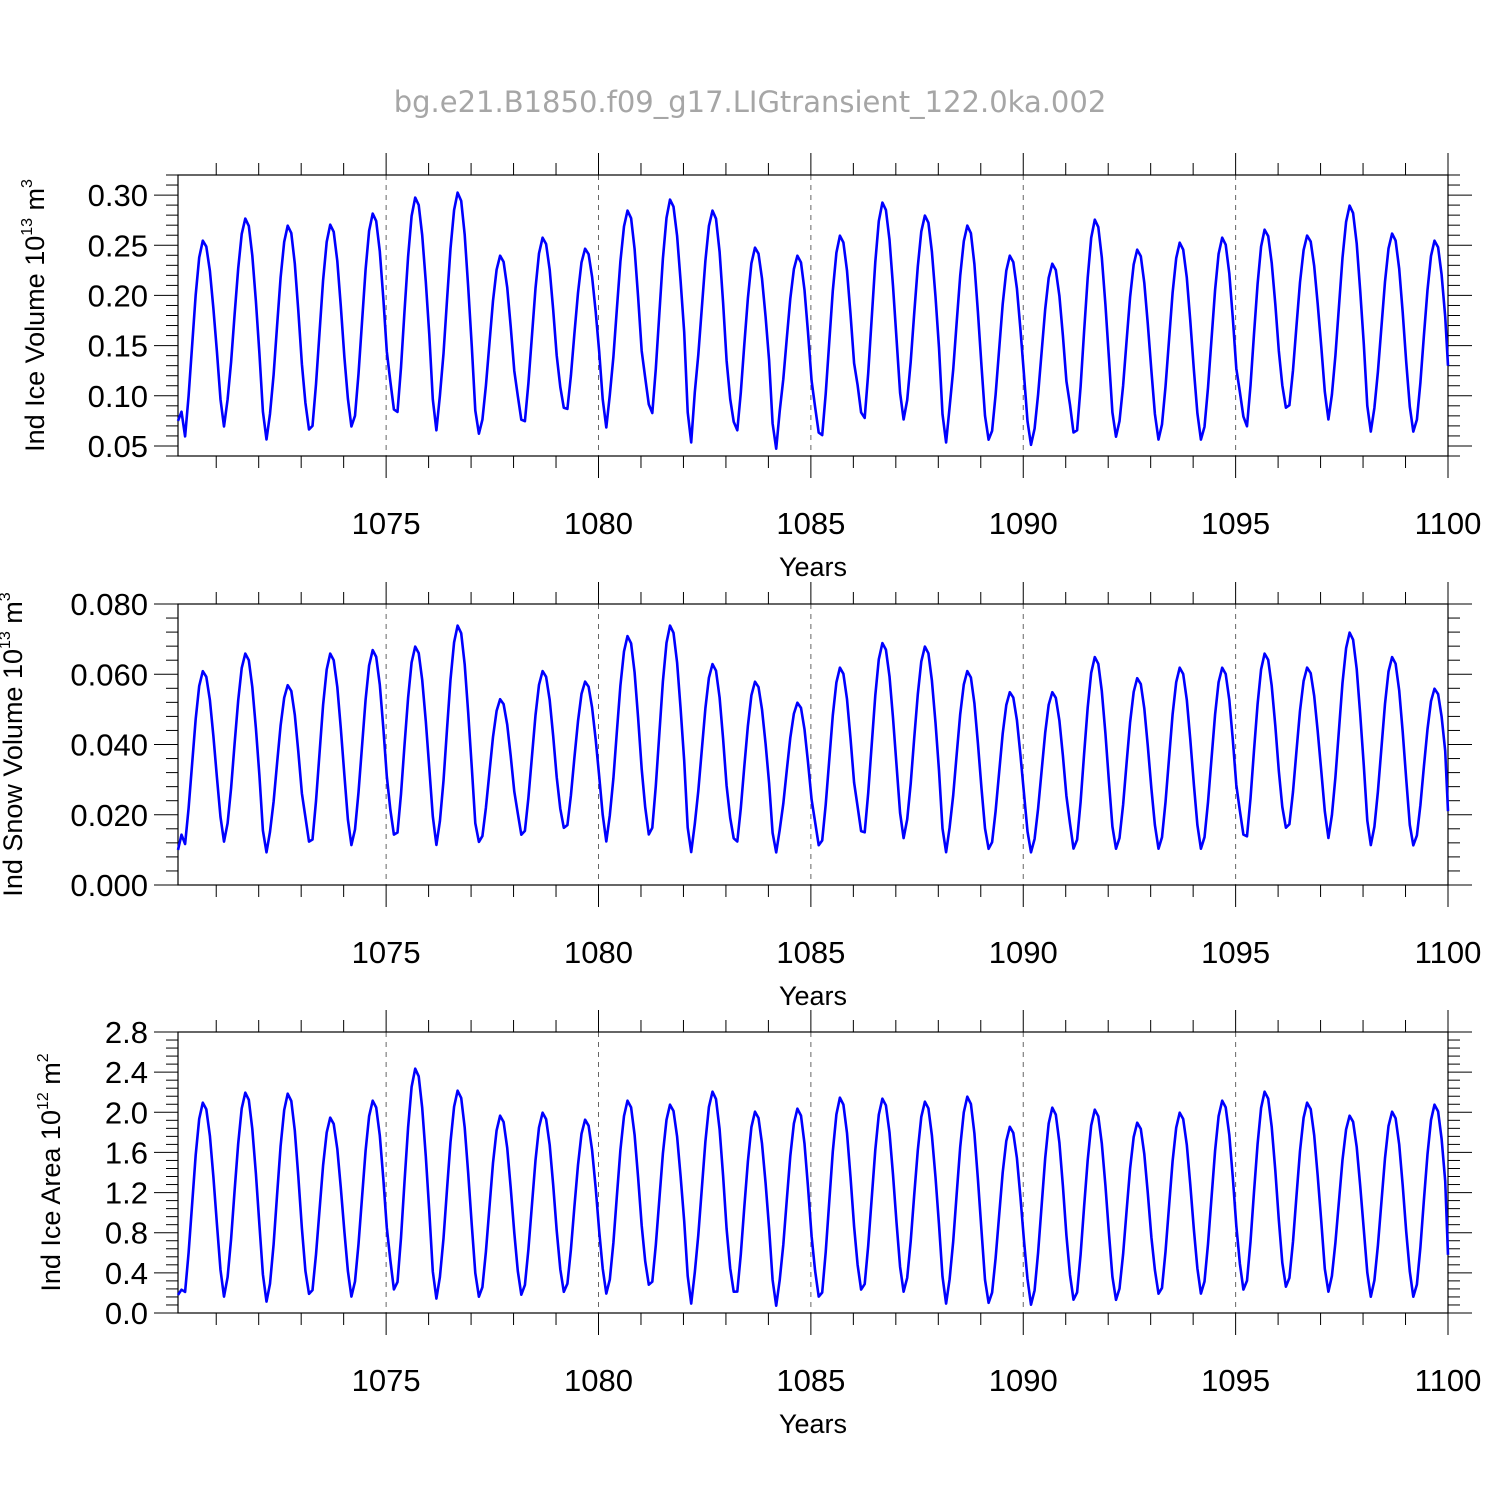 This screenshot has height=1500, width=1500. I want to click on y-axis-label: Ind Snow Volume 1013 m3, so click(14, 744).